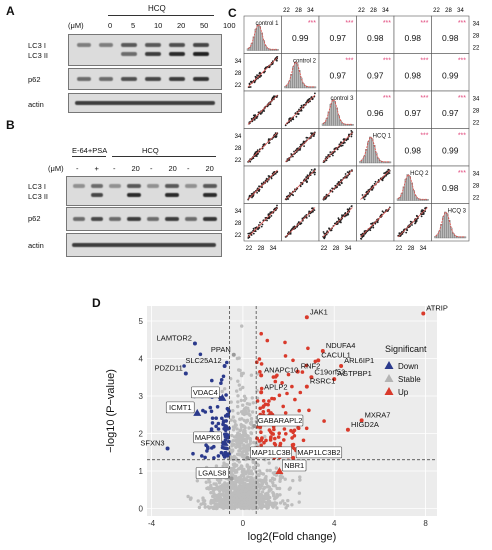 The width and height of the screenshot is (492, 550). I want to click on panel-b-dose-row: - + - 20 - 20 - 20, so click(147, 169).